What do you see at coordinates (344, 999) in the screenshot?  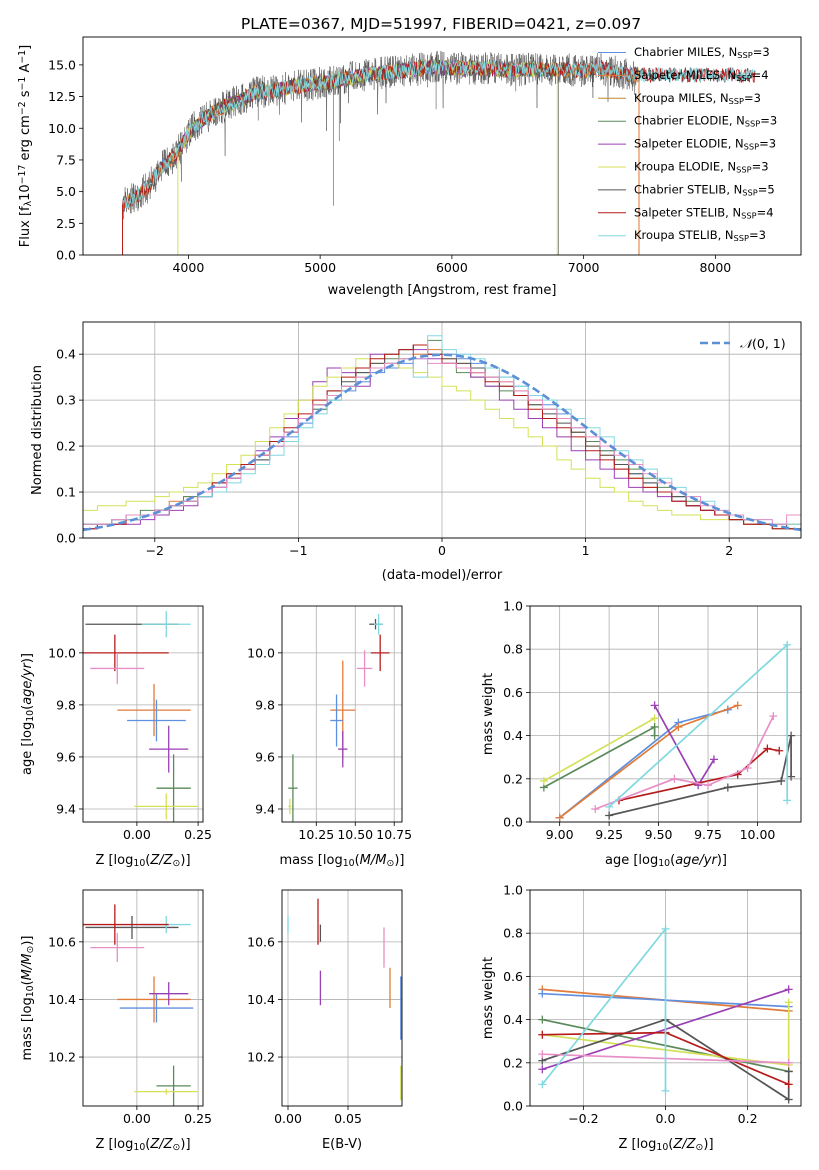 I see `plot-area-mass_vs_ebv` at bounding box center [344, 999].